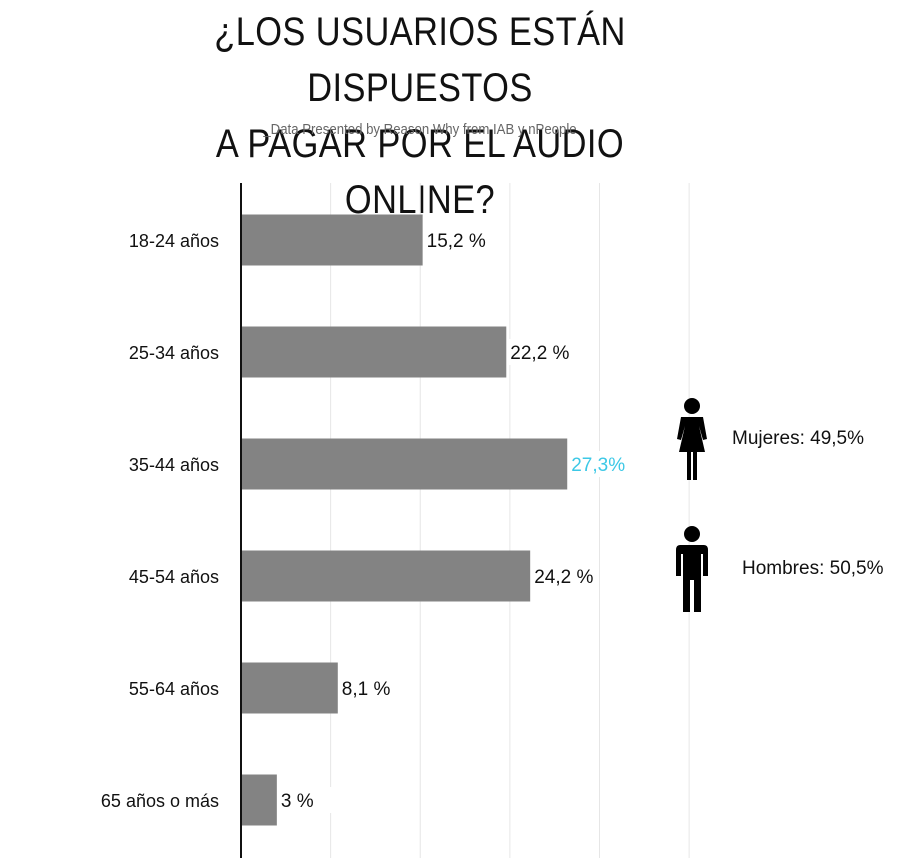 The image size is (922, 861). I want to click on title-line-1: ¿LOS USUARIOS ESTÁN DISPUESTOS, so click(420, 60).